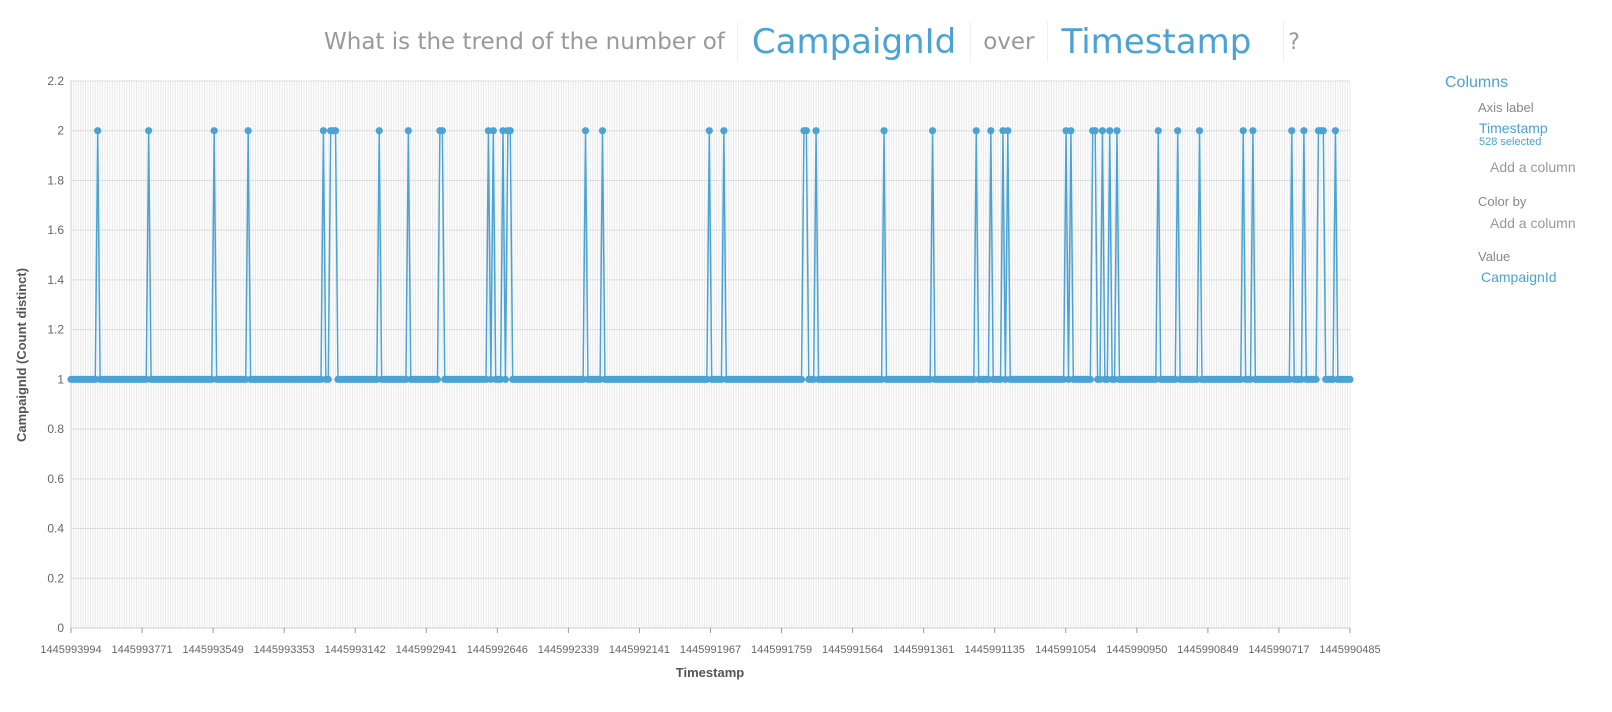  Describe the element at coordinates (1278, 650) in the screenshot. I see `x-tick-label: 1445990717` at that location.